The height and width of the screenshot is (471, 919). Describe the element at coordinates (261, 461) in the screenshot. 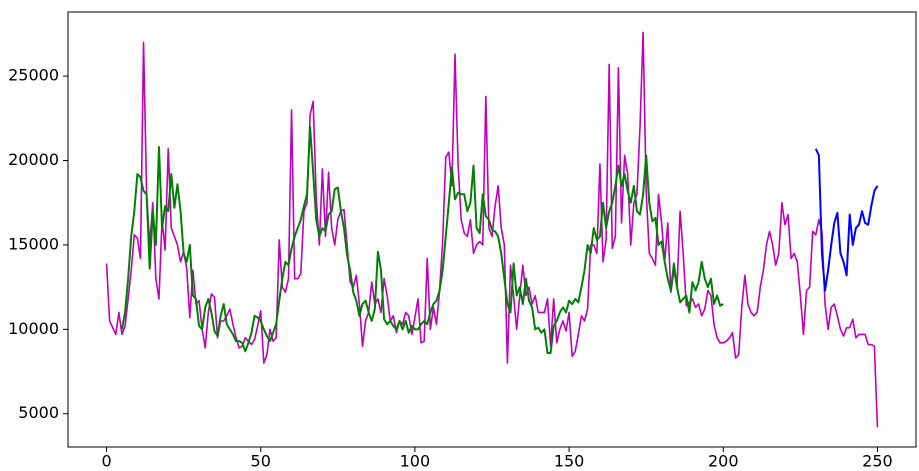

I see `x-tick-label: 50` at that location.